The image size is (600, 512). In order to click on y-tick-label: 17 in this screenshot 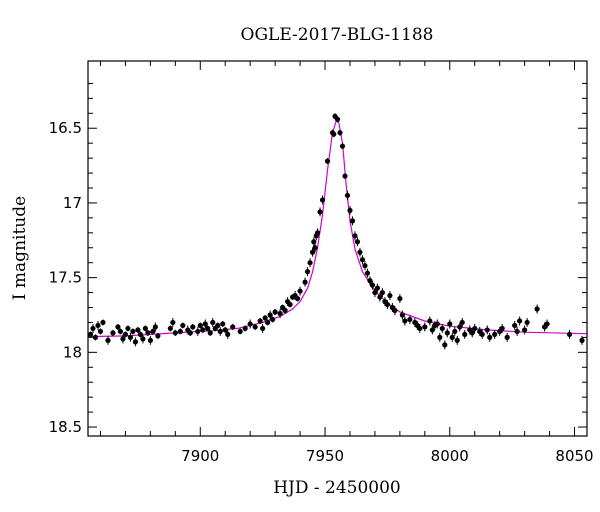, I will do `click(72, 203)`.